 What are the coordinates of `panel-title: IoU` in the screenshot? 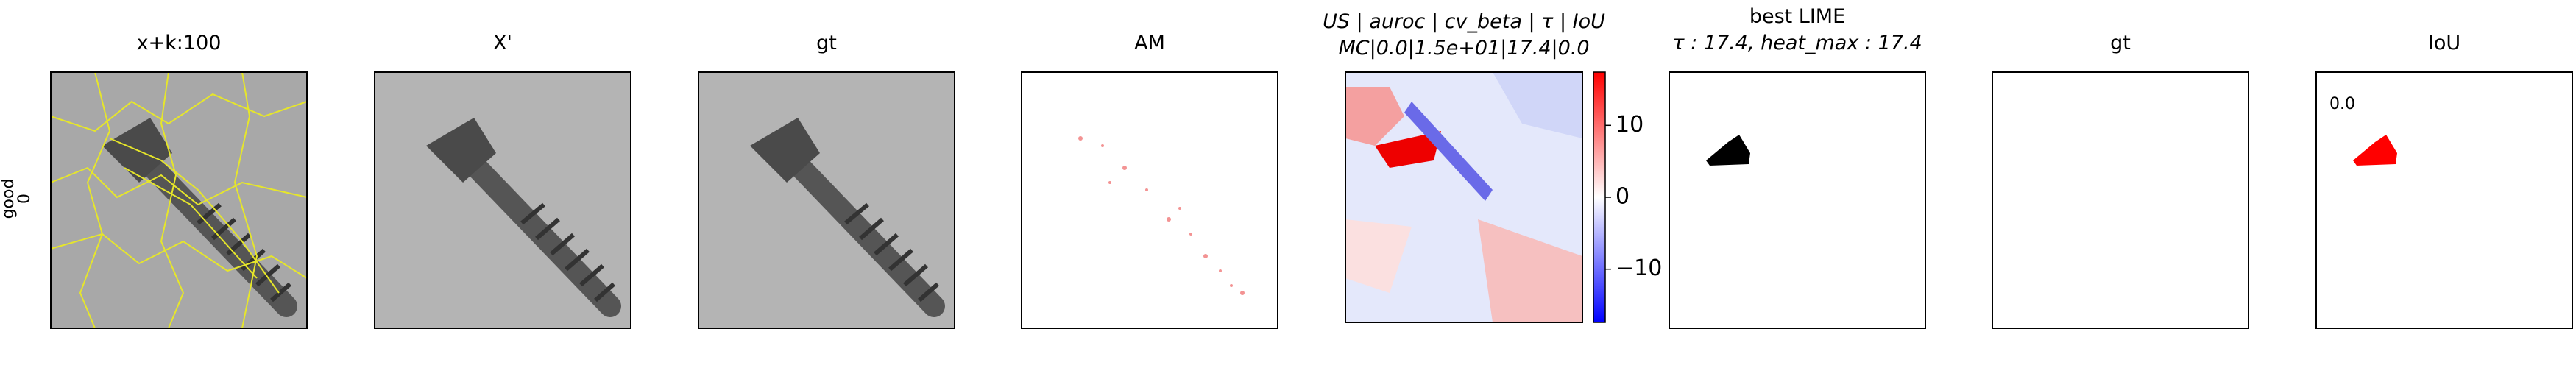 It's located at (2444, 43).